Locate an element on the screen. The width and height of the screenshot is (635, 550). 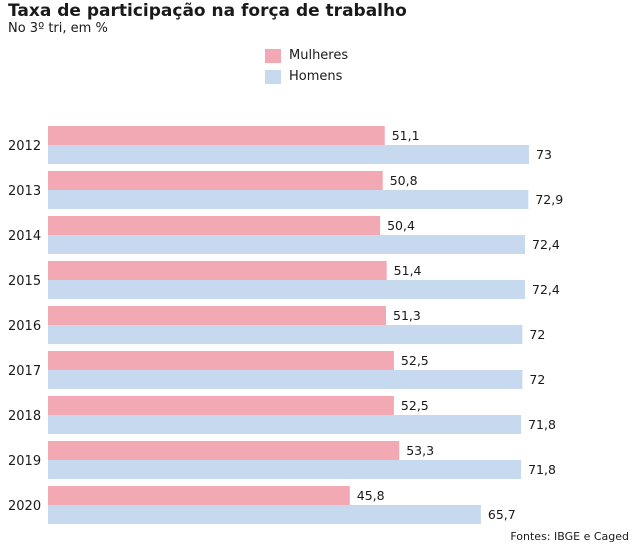
value-label-mulheres-2017: 52,5 is located at coordinates (415, 360).